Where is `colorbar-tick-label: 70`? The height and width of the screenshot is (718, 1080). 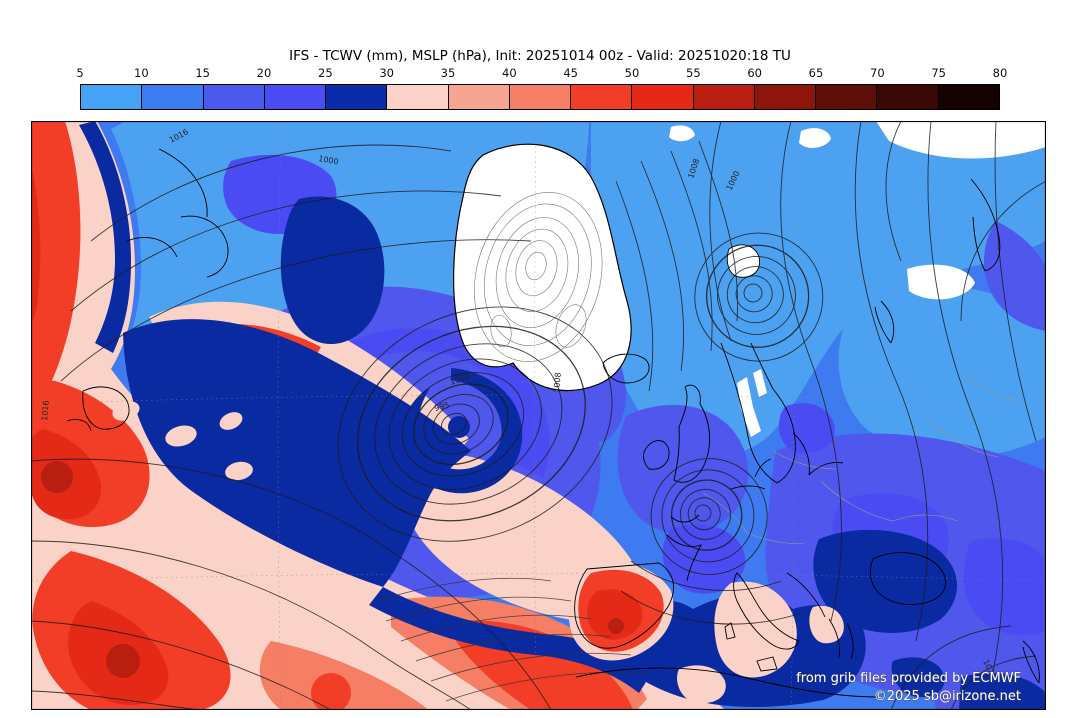 colorbar-tick-label: 70 is located at coordinates (877, 73).